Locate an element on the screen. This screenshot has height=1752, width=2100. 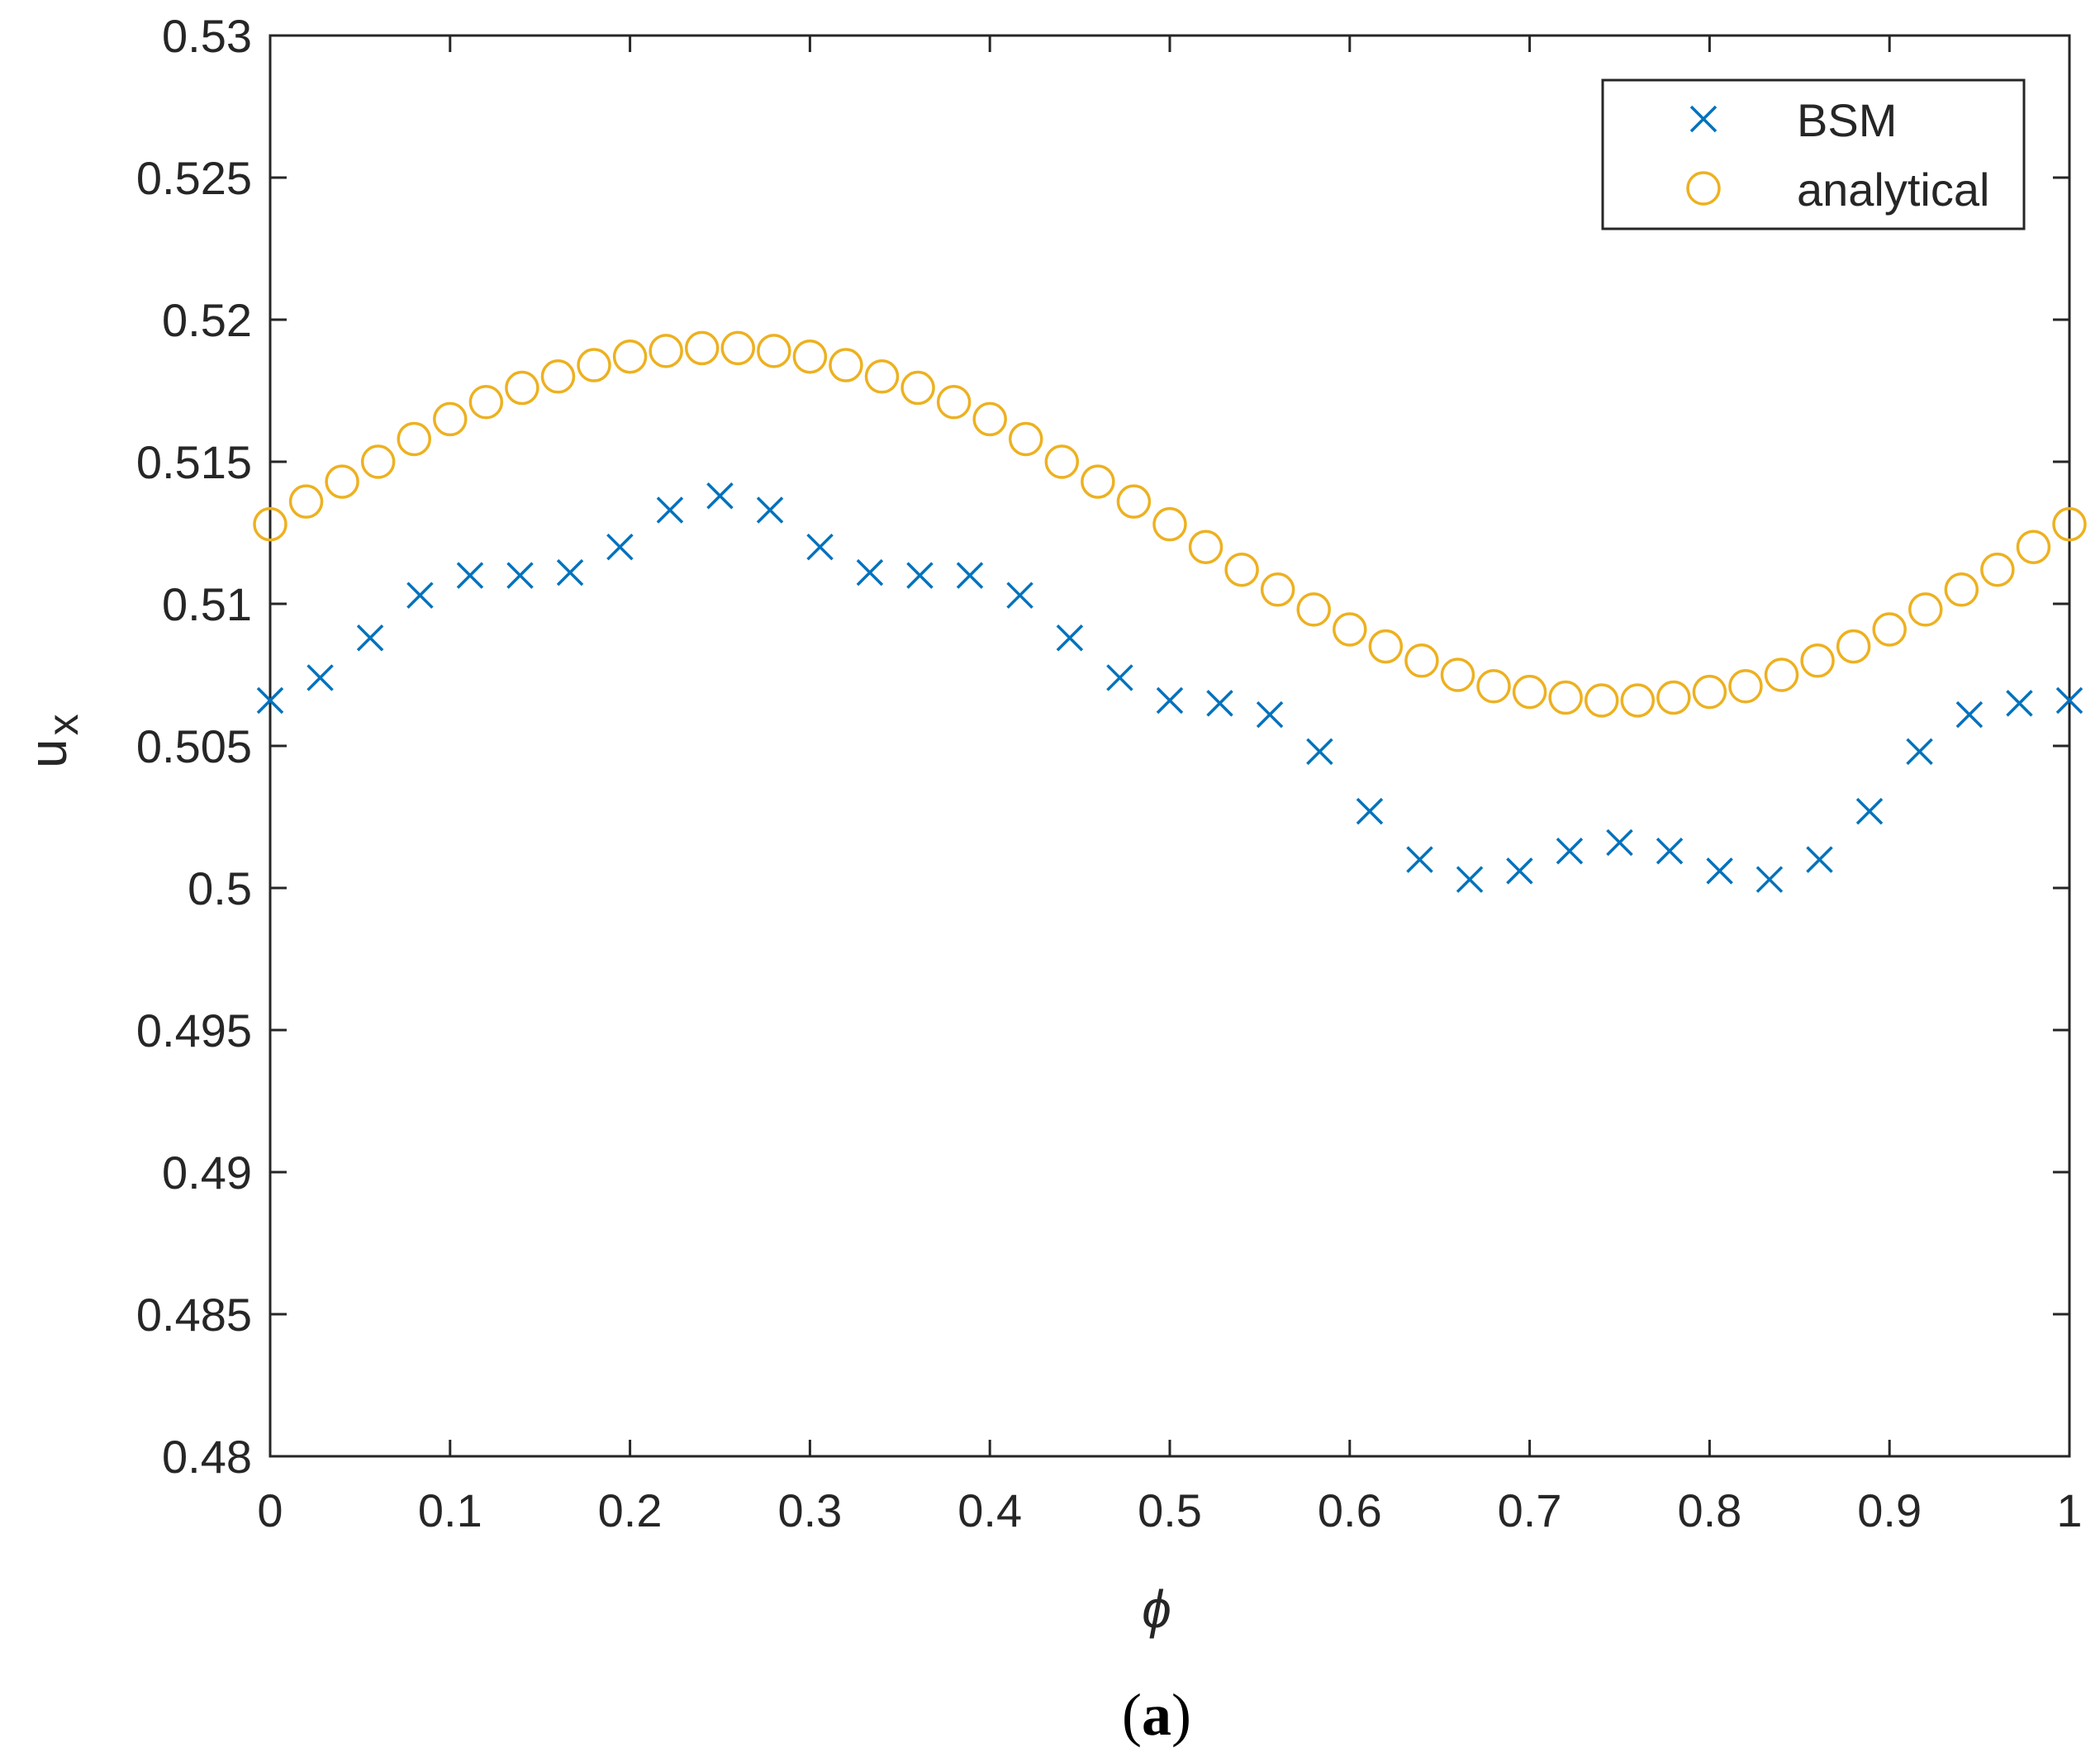
legend-box is located at coordinates (1814, 154).